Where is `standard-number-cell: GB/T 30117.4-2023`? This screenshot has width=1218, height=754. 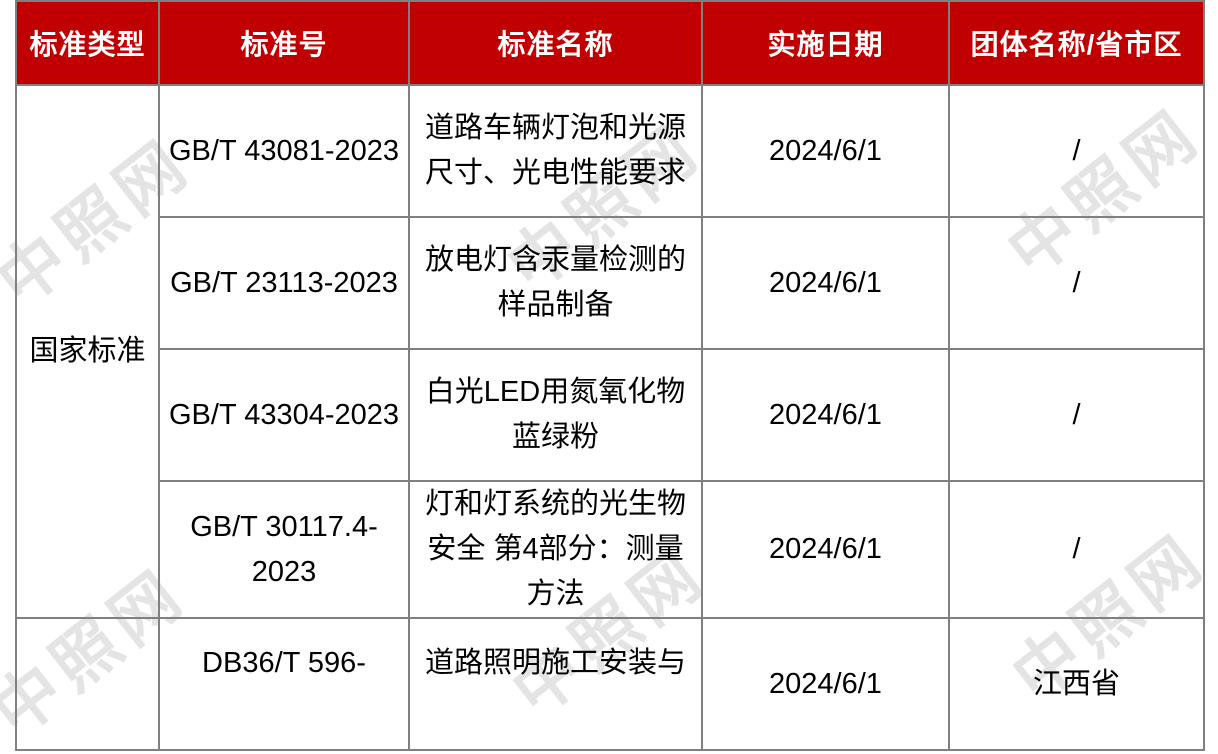 standard-number-cell: GB/T 30117.4-2023 is located at coordinates (284, 549).